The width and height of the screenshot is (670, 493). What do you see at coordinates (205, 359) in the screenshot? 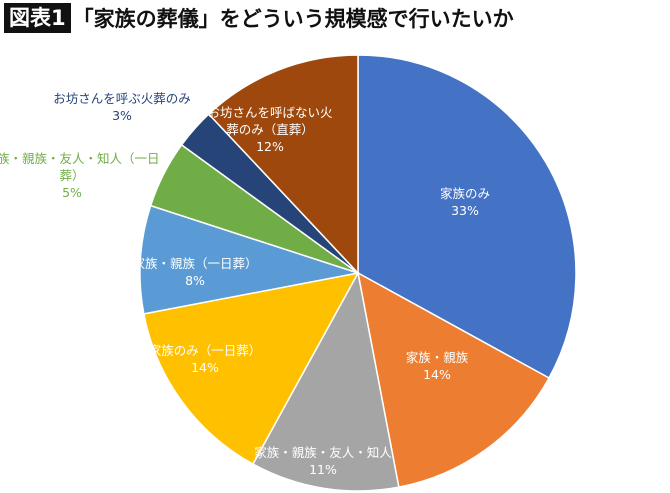
I see `slice-label: 家族のみ（一日葬） 14%` at bounding box center [205, 359].